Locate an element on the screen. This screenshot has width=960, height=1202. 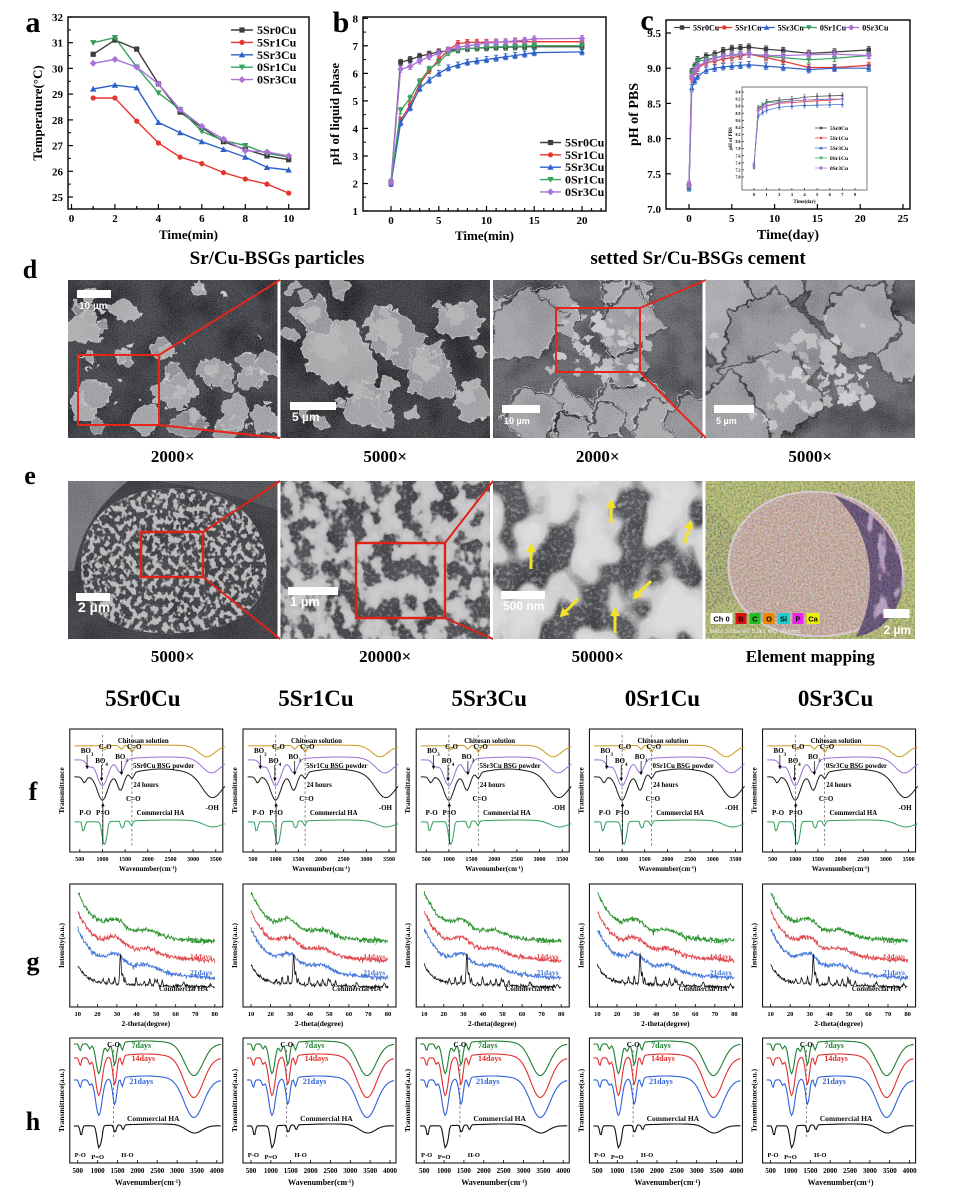
svg-text: 7.5 is located at coordinates (654, 175).